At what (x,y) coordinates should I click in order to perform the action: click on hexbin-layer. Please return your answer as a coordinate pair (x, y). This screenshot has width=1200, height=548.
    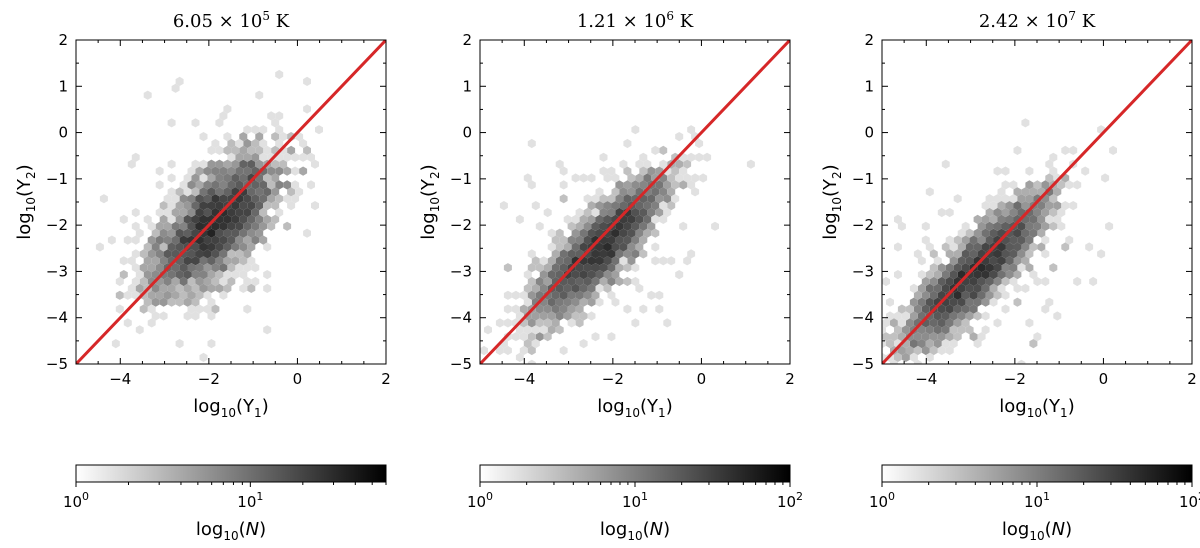
    Looking at the image, I should click on (999, 241).